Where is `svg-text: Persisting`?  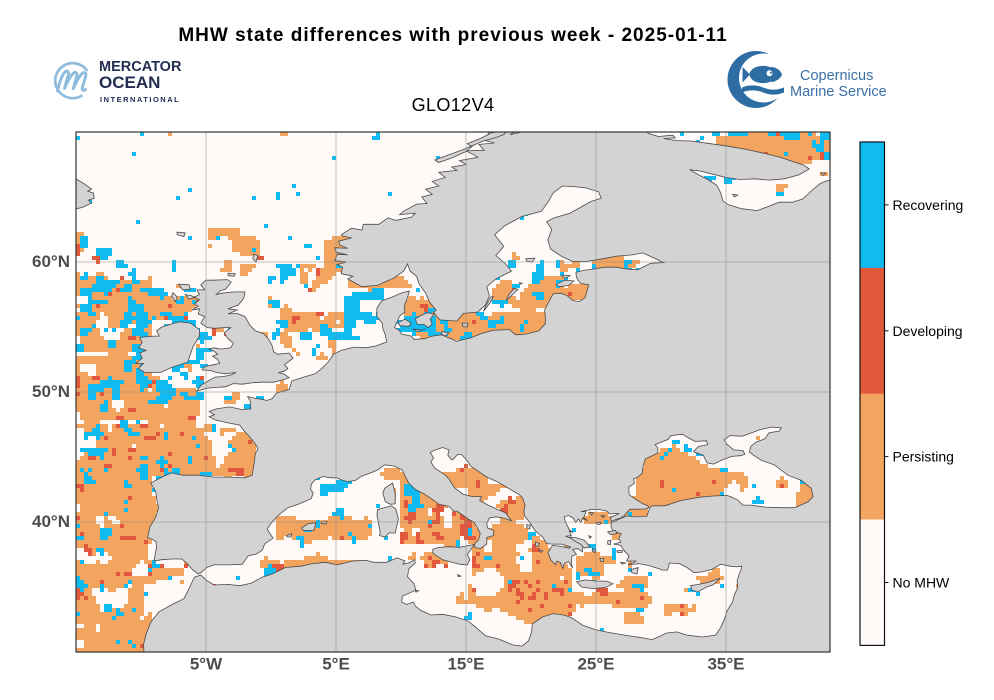
svg-text: Persisting is located at coordinates (923, 457).